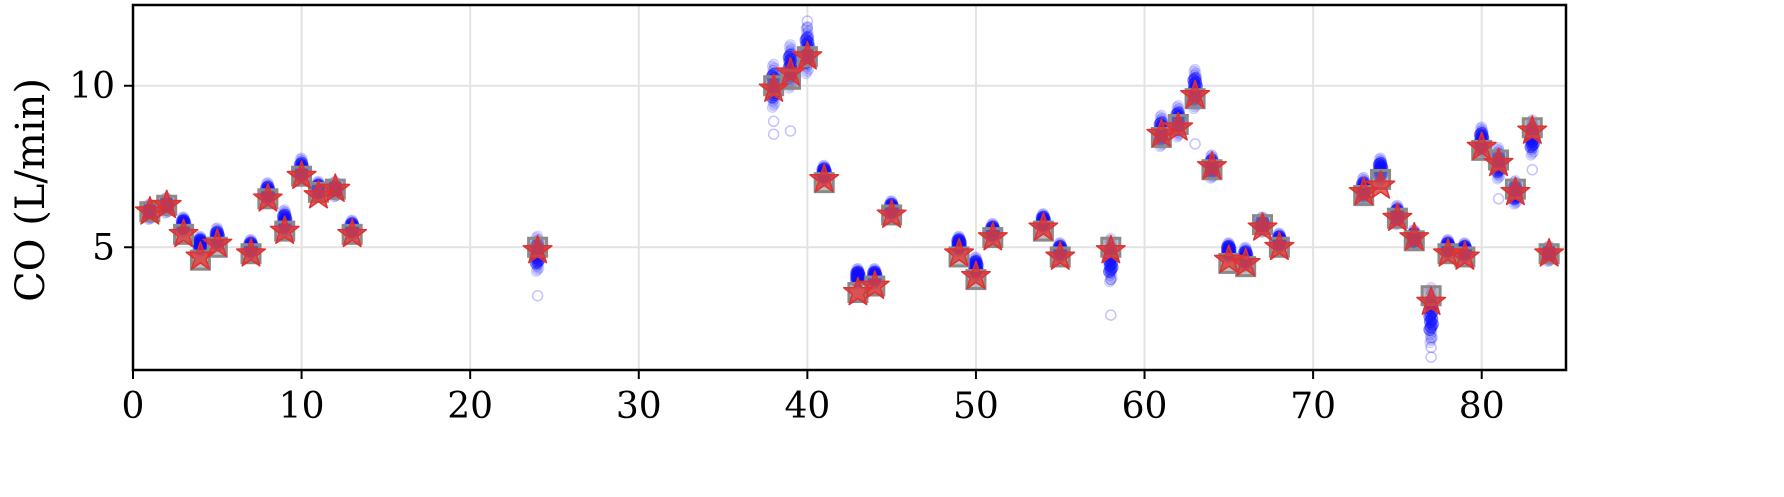 Image resolution: width=1784 pixels, height=497 pixels. I want to click on x-tick-label: 20, so click(470, 406).